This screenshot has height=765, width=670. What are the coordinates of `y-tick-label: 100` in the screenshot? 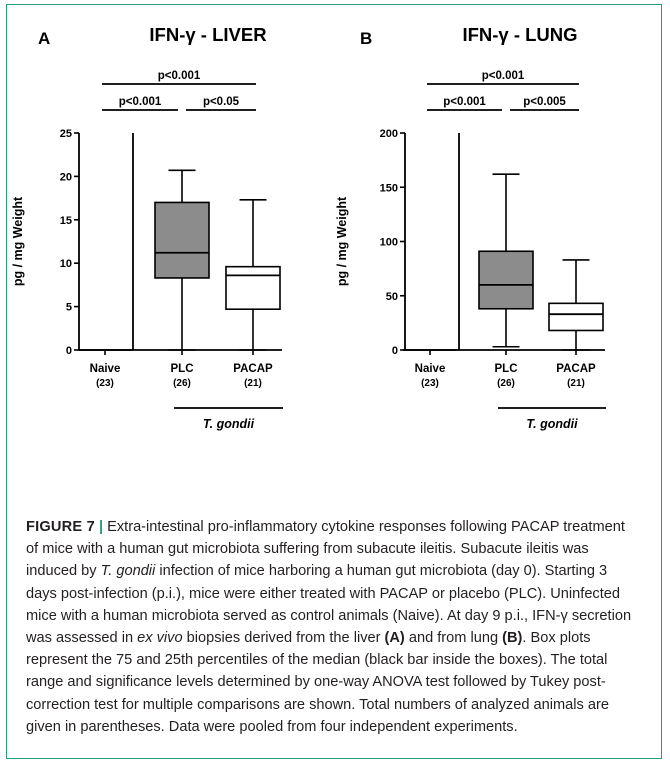 It's located at (389, 243).